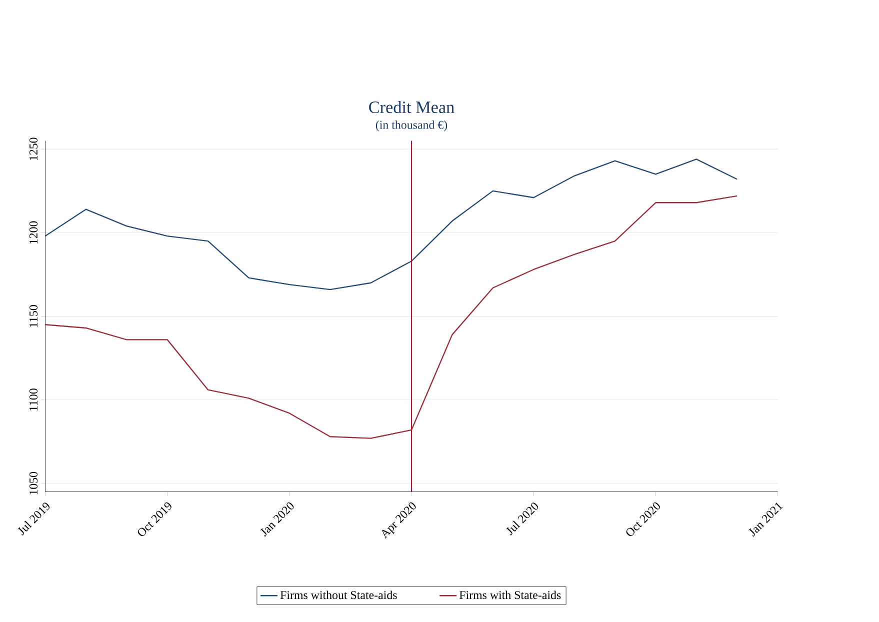 This screenshot has height=622, width=879. What do you see at coordinates (33, 149) in the screenshot?
I see `y-tick-label: 1250` at bounding box center [33, 149].